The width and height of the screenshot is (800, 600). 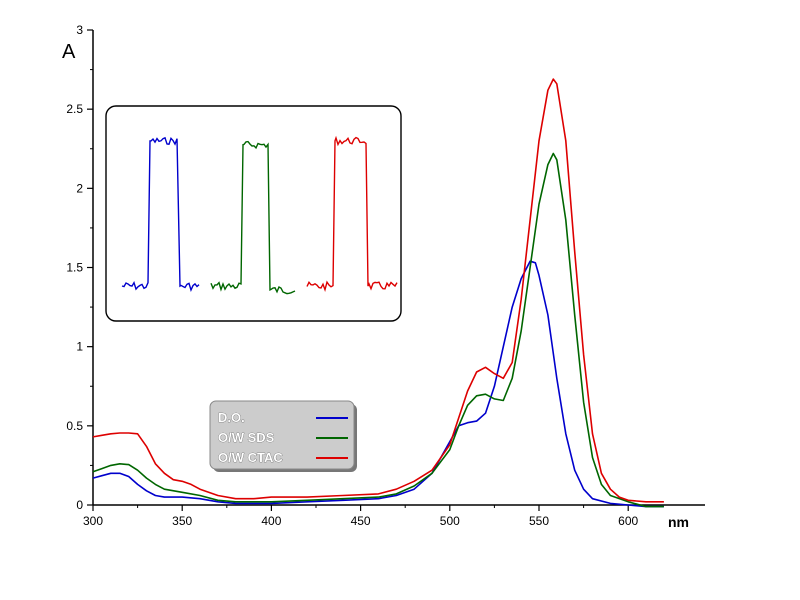 I want to click on legend: D.O. O/W SDS O/W CTAC, so click(x=283, y=436).